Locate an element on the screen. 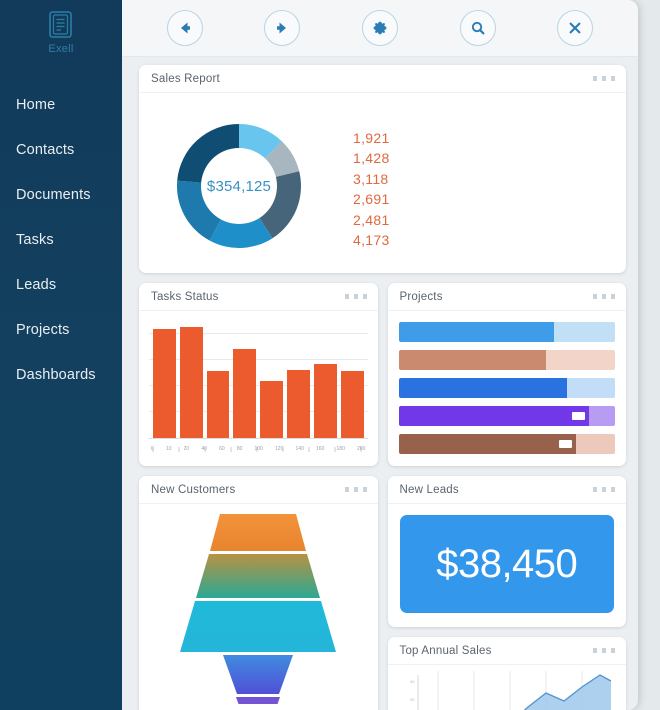  x-axis-labels: 0 10 20 40 60 80 100 120 140 160 180 is located at coordinates (258, 448).